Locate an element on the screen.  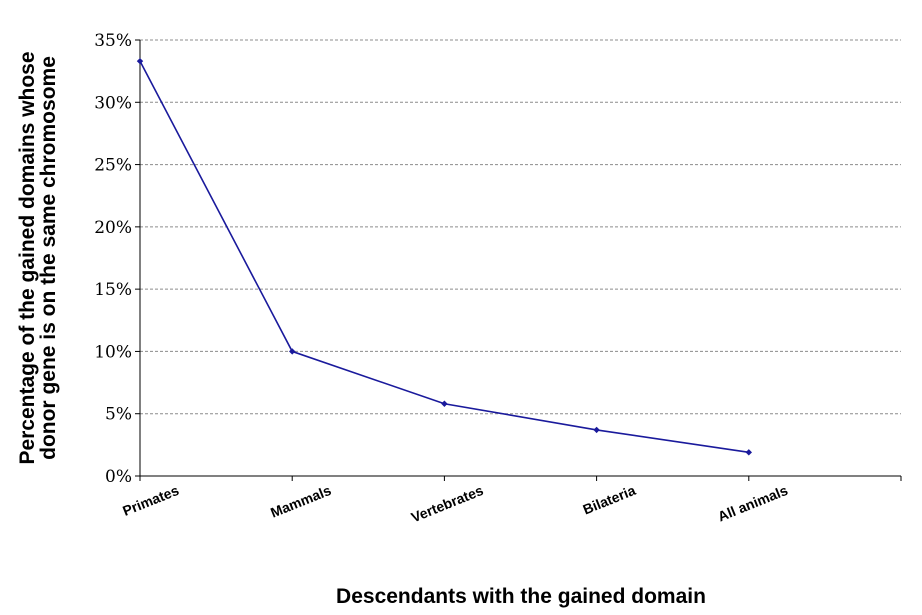
y-tick-label: 10% is located at coordinates (113, 352).